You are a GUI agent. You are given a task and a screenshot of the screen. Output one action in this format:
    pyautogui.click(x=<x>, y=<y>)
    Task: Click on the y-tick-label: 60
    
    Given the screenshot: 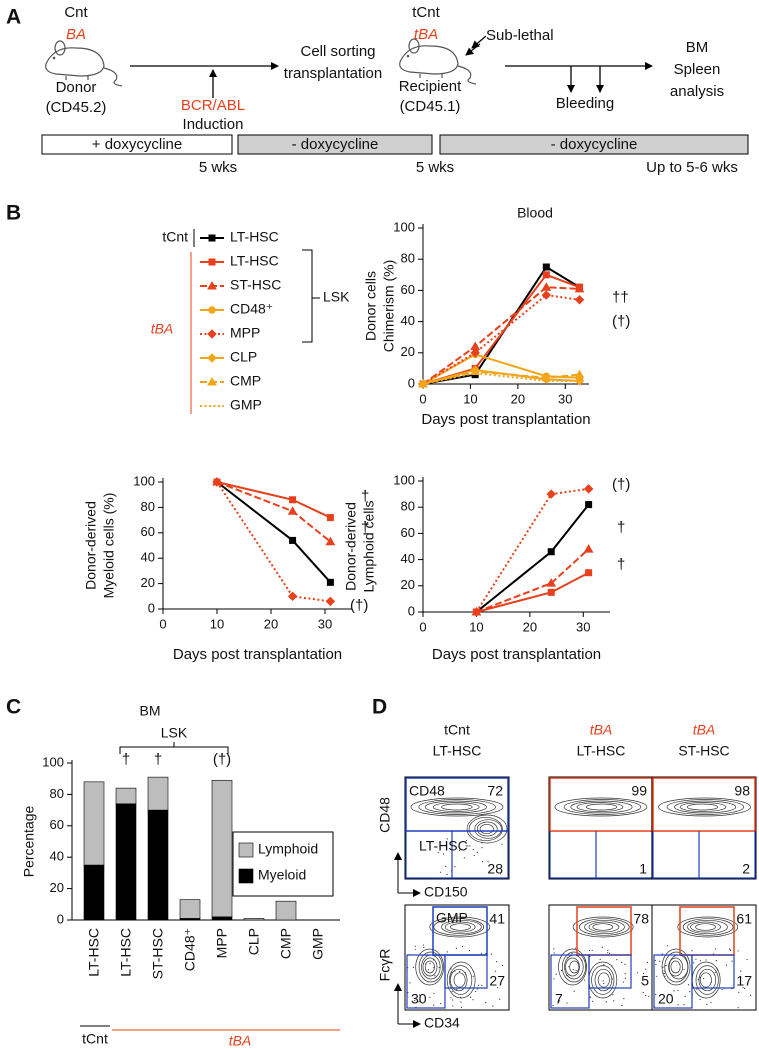 What is the action you would take?
    pyautogui.click(x=57, y=824)
    